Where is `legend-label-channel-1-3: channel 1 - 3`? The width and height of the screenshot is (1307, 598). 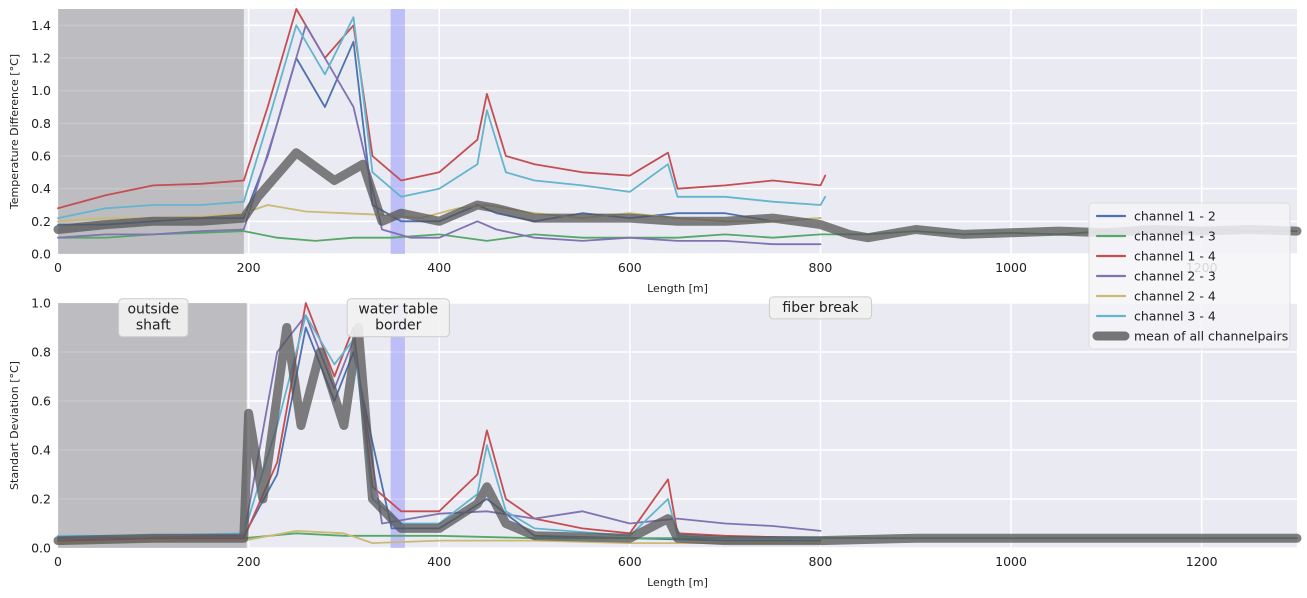 legend-label-channel-1-3: channel 1 - 3 is located at coordinates (1175, 236).